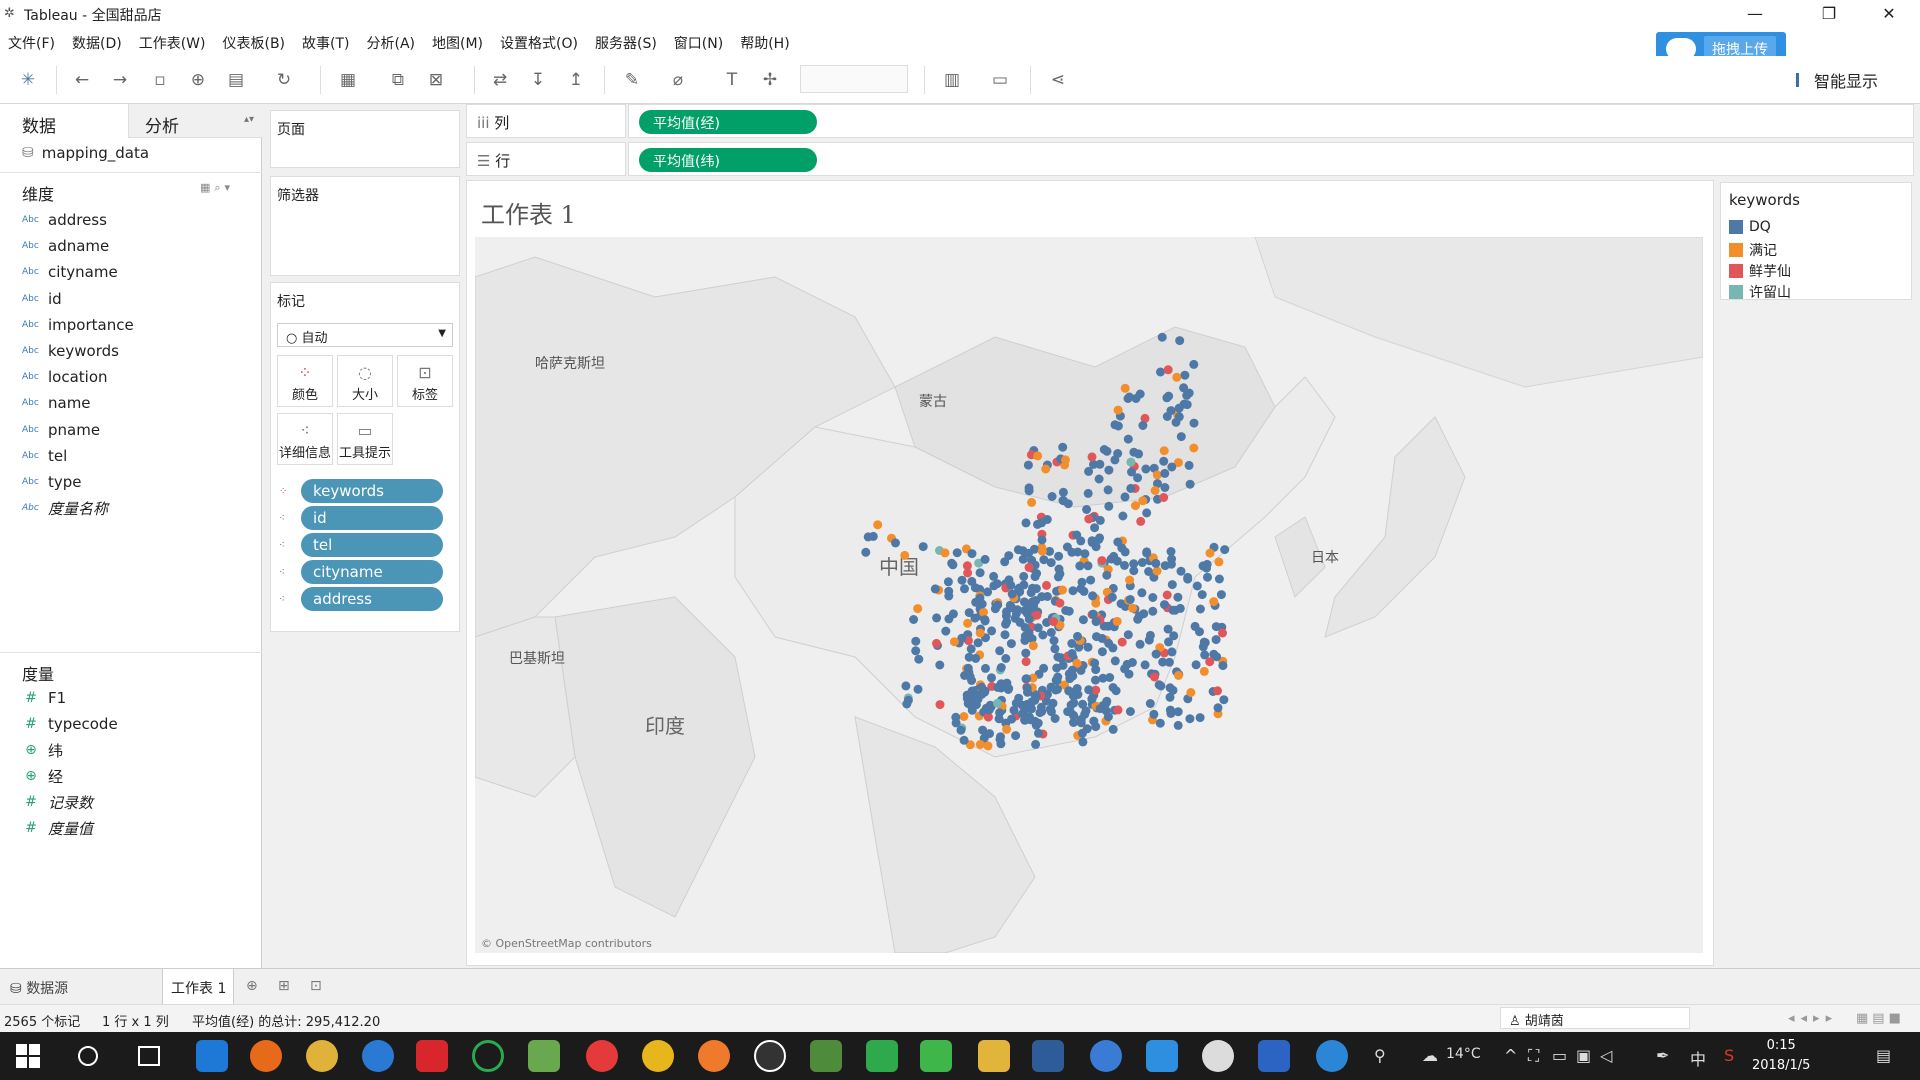 The width and height of the screenshot is (1920, 1080). I want to click on keywords-pill: keywords, so click(372, 491).